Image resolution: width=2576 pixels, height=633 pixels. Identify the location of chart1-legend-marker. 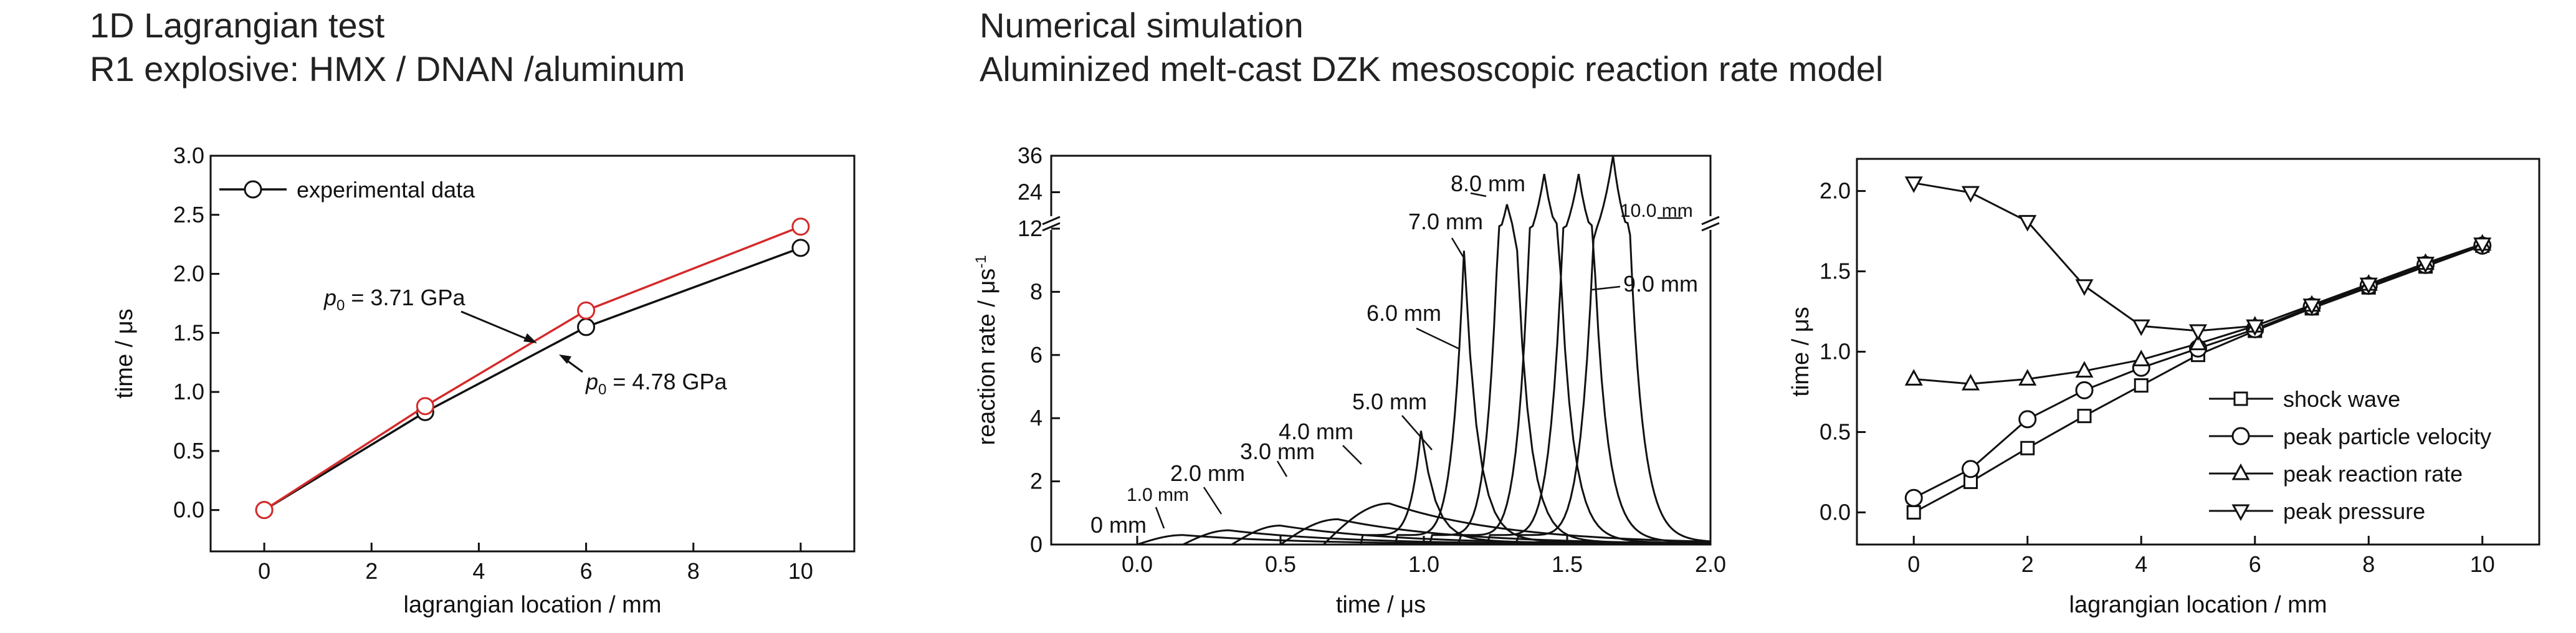
(253, 189).